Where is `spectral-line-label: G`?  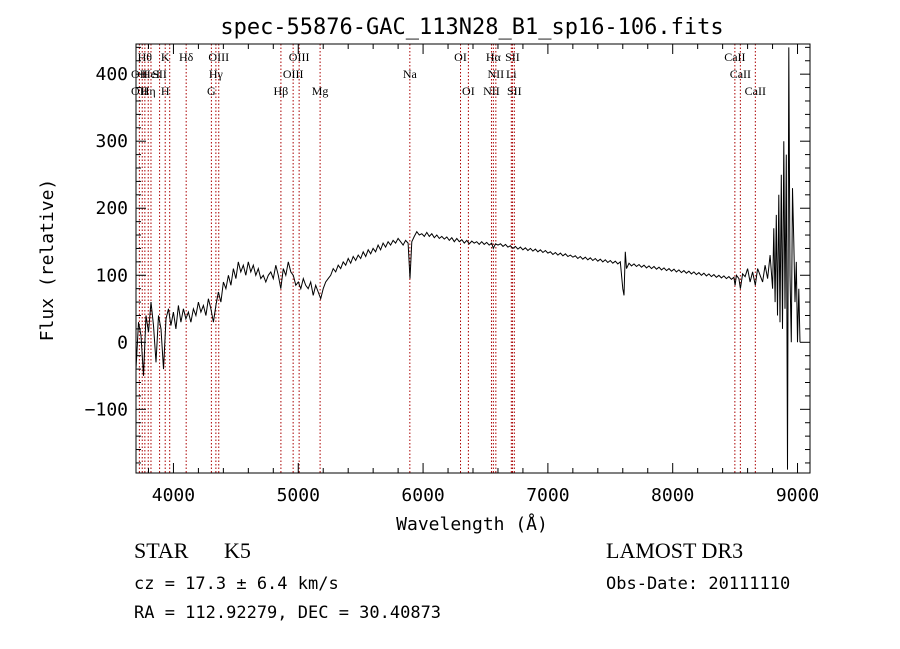
spectral-line-label: G is located at coordinates (211, 91).